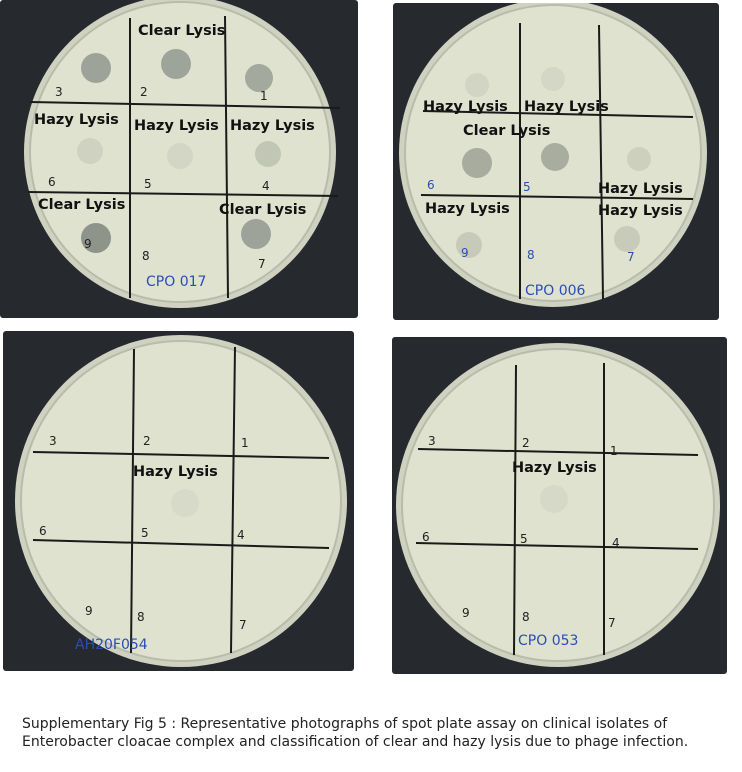 The image size is (742, 772). Describe the element at coordinates (555, 291) in the screenshot. I see `plate-id-label: CPO 006` at that location.